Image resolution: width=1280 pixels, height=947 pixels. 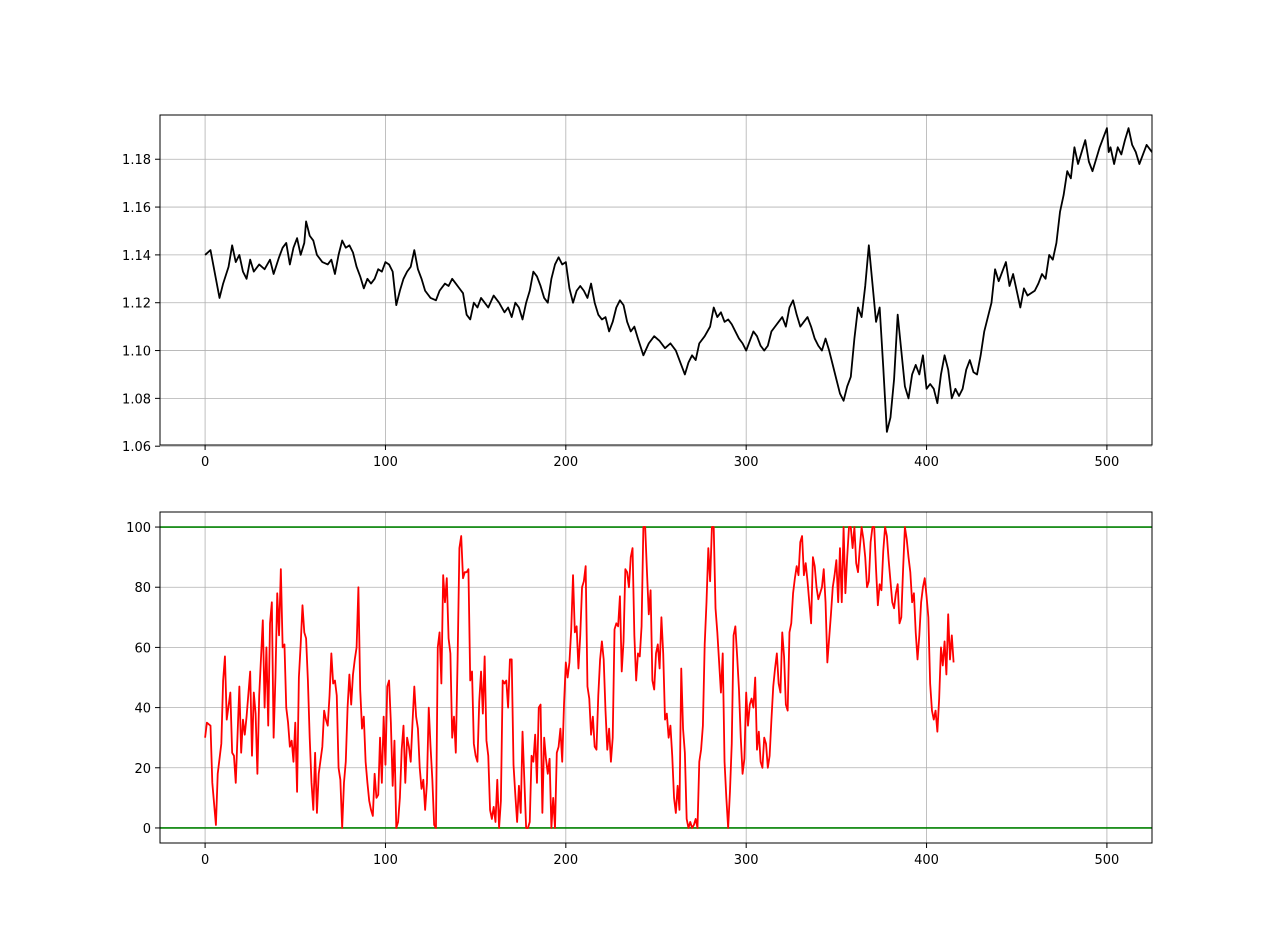 What do you see at coordinates (136, 160) in the screenshot?
I see `y-tick-label: 1.18` at bounding box center [136, 160].